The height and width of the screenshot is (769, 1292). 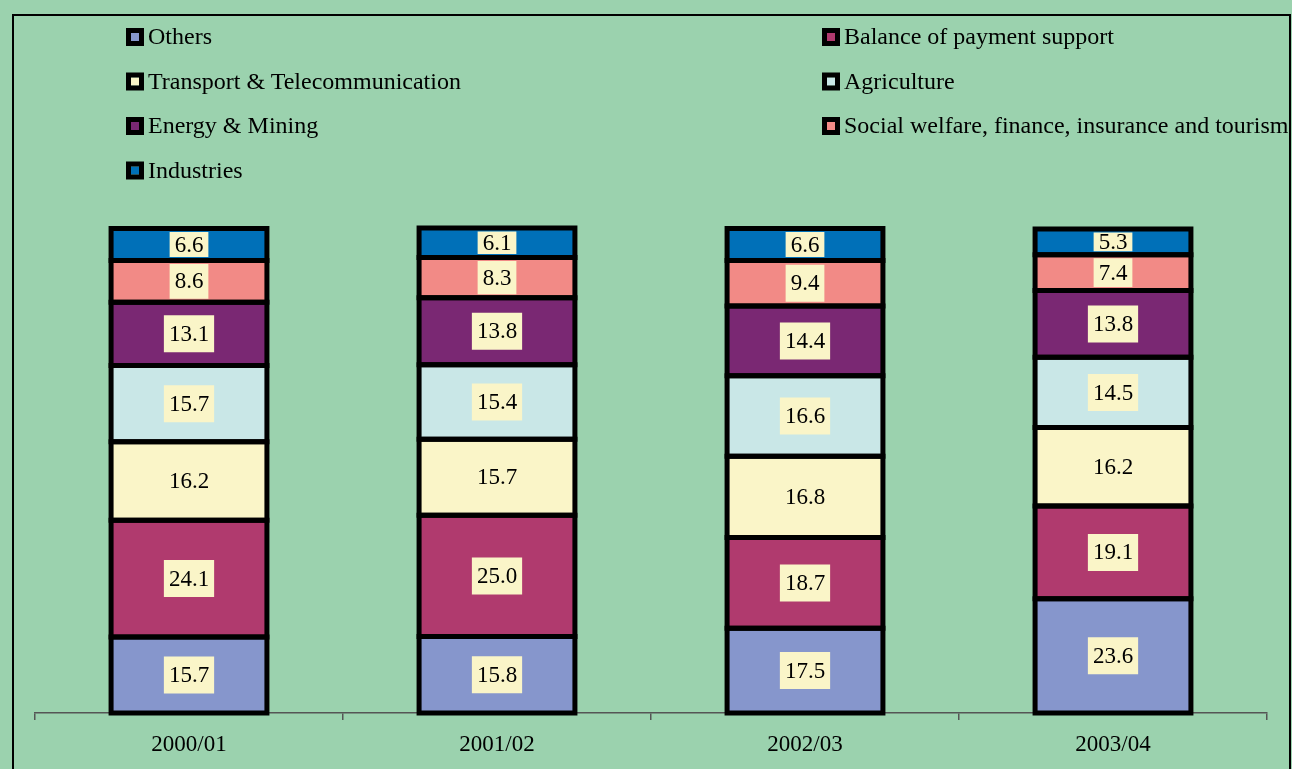 What do you see at coordinates (1113, 552) in the screenshot?
I see `data-label: 19.1` at bounding box center [1113, 552].